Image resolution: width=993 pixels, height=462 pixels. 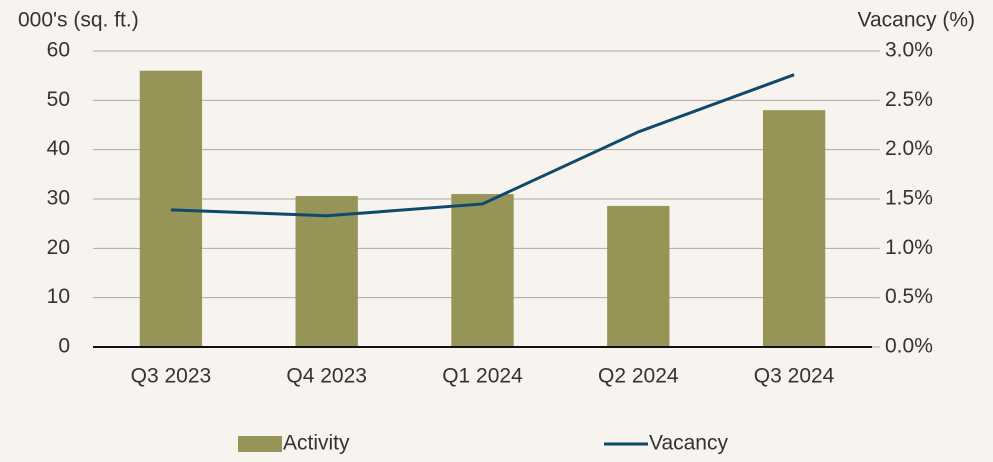 What do you see at coordinates (482, 376) in the screenshot?
I see `x-tick-label: Q1 2024` at bounding box center [482, 376].